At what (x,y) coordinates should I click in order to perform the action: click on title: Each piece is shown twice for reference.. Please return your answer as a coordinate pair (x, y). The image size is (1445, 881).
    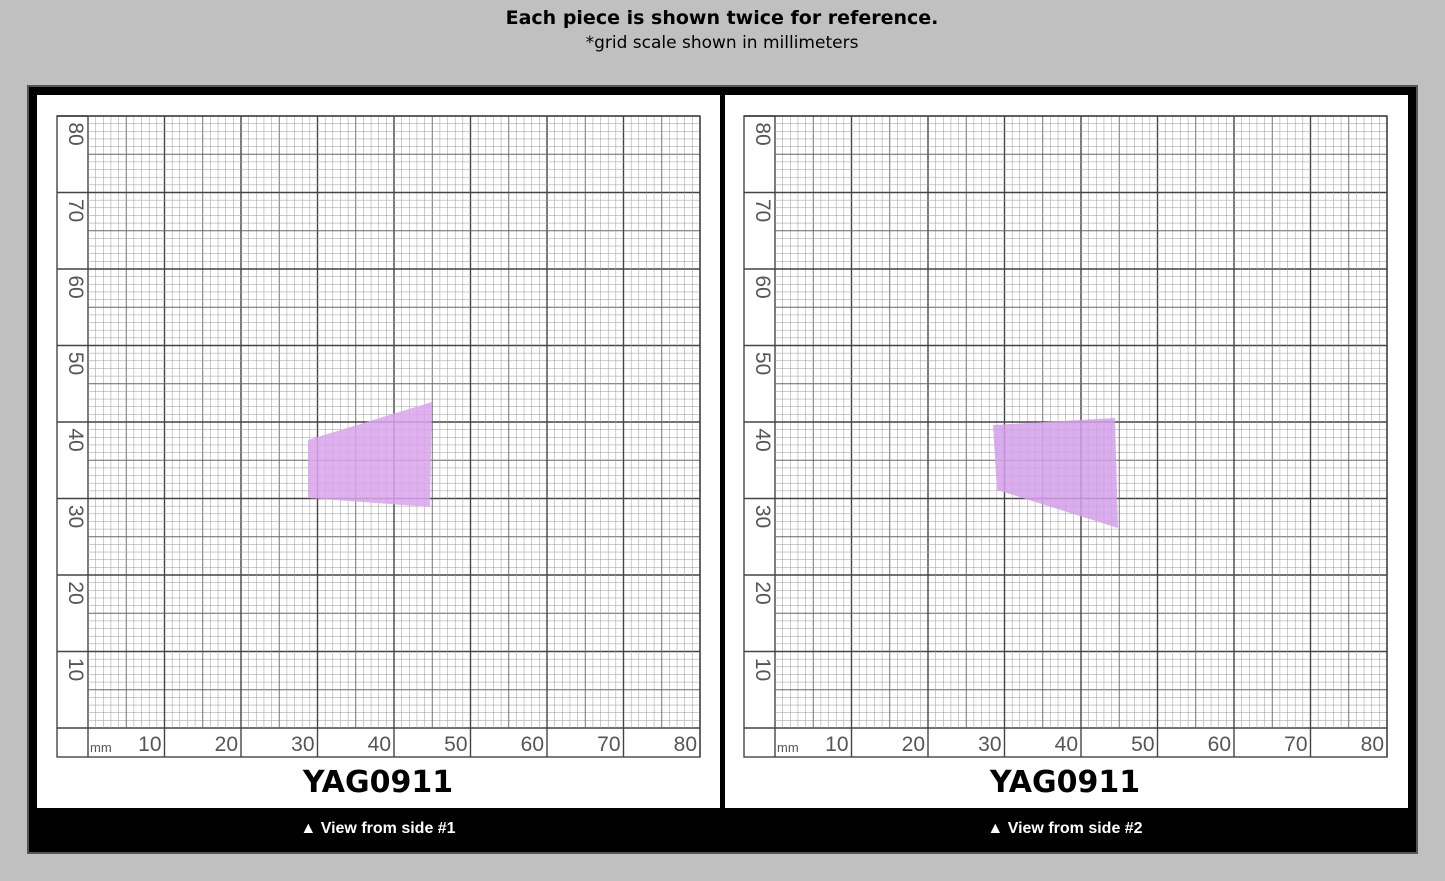
    Looking at the image, I should click on (722, 18).